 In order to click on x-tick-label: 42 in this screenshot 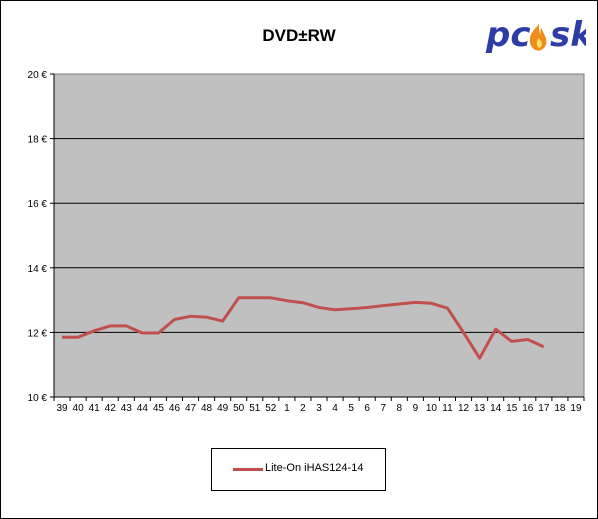, I will do `click(111, 408)`.